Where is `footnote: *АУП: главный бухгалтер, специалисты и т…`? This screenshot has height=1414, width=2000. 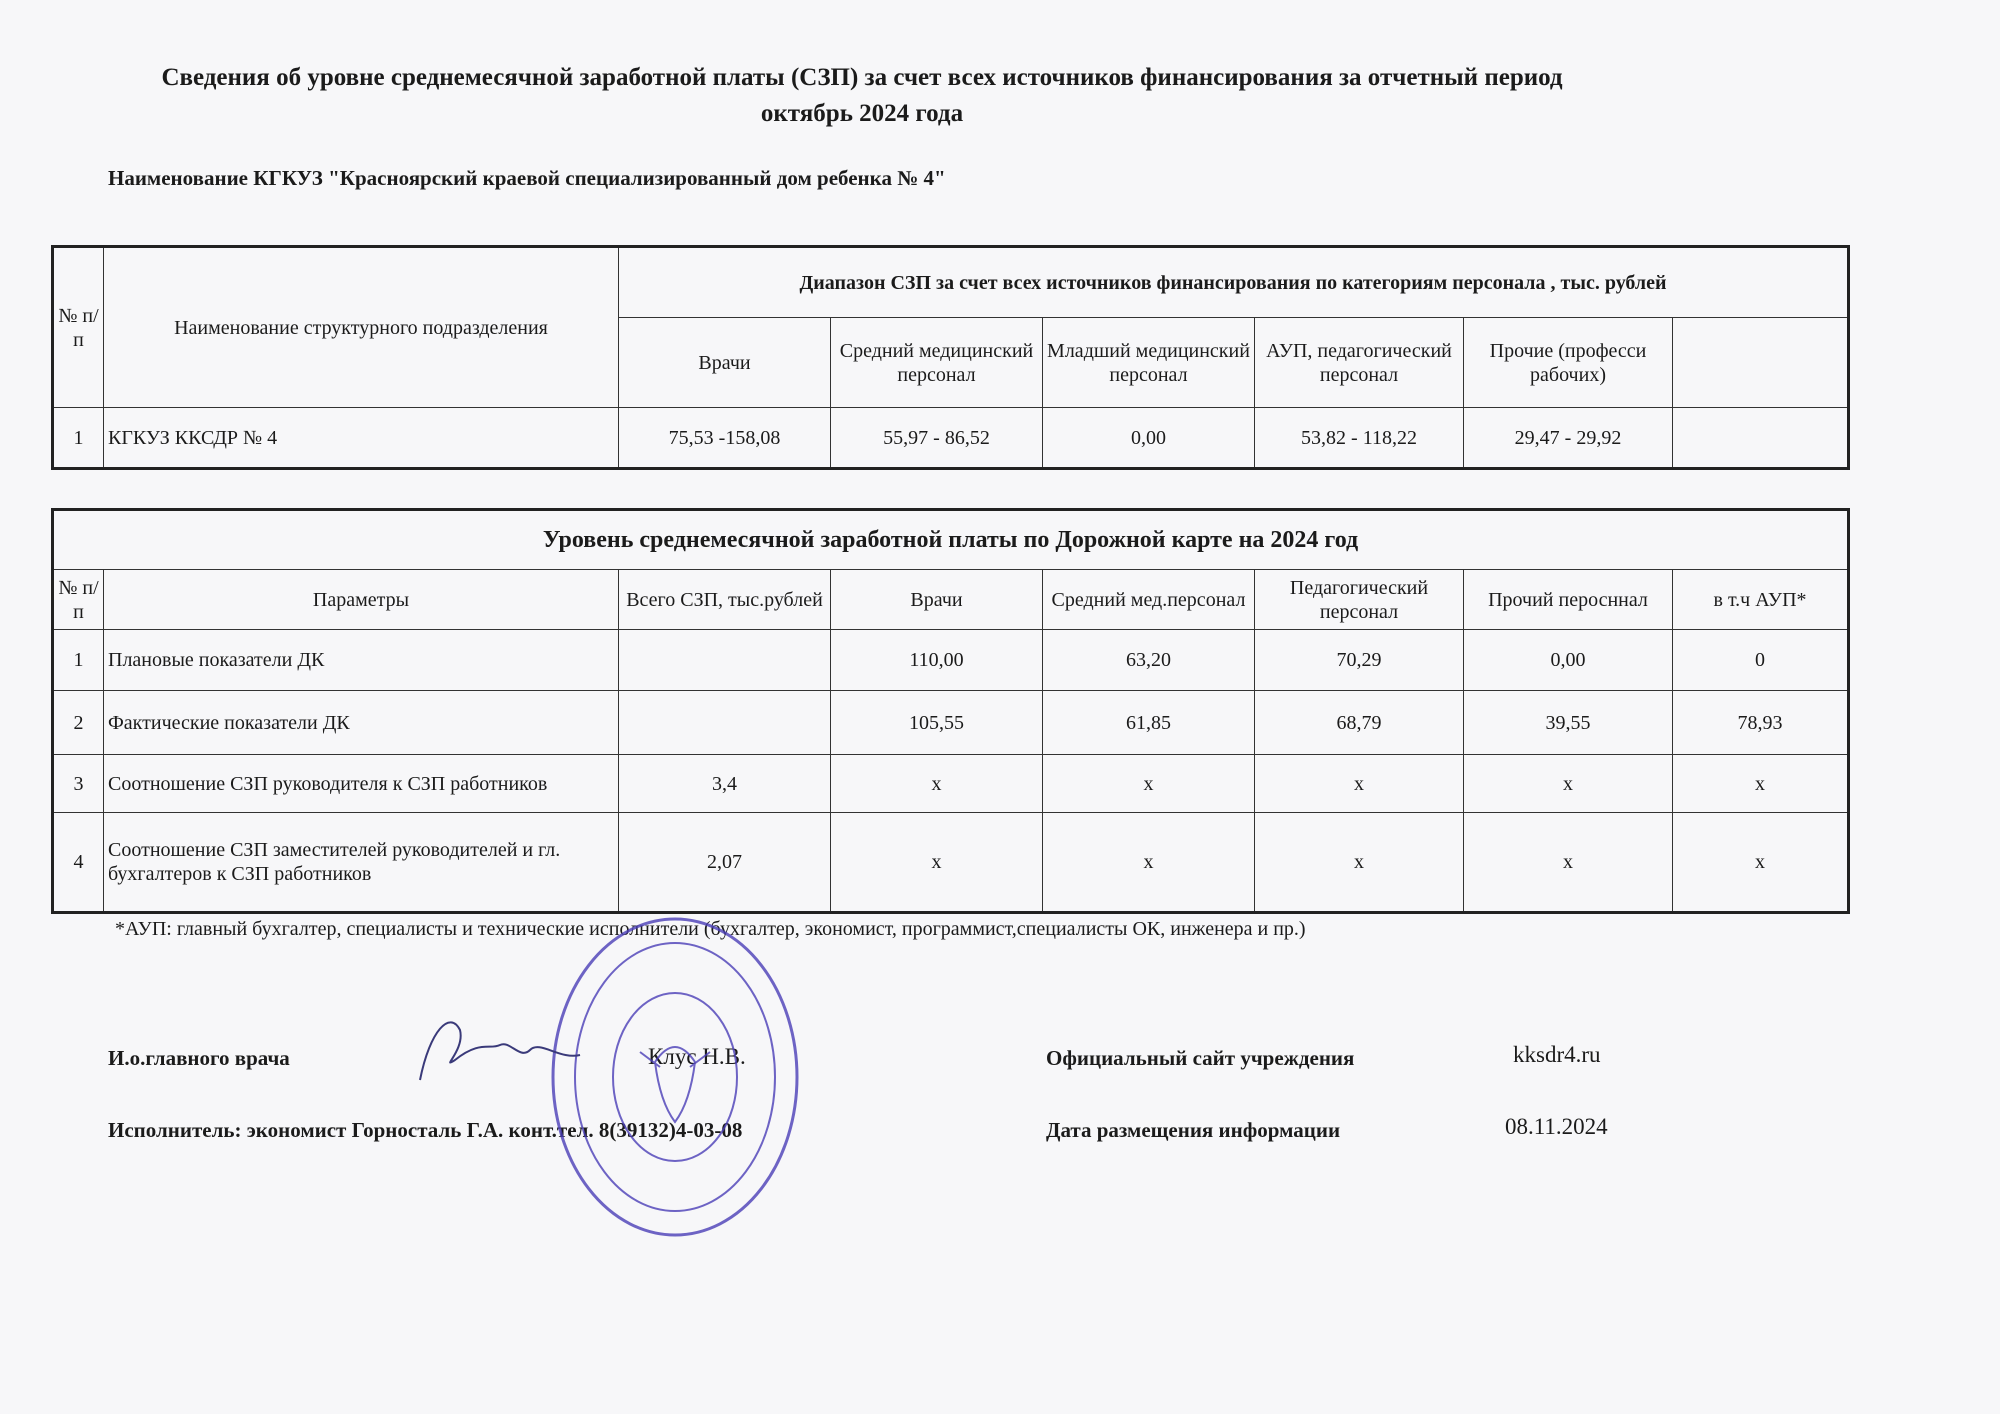
footnote: *АУП: главный бухгалтер, специалисты и т… is located at coordinates (710, 929).